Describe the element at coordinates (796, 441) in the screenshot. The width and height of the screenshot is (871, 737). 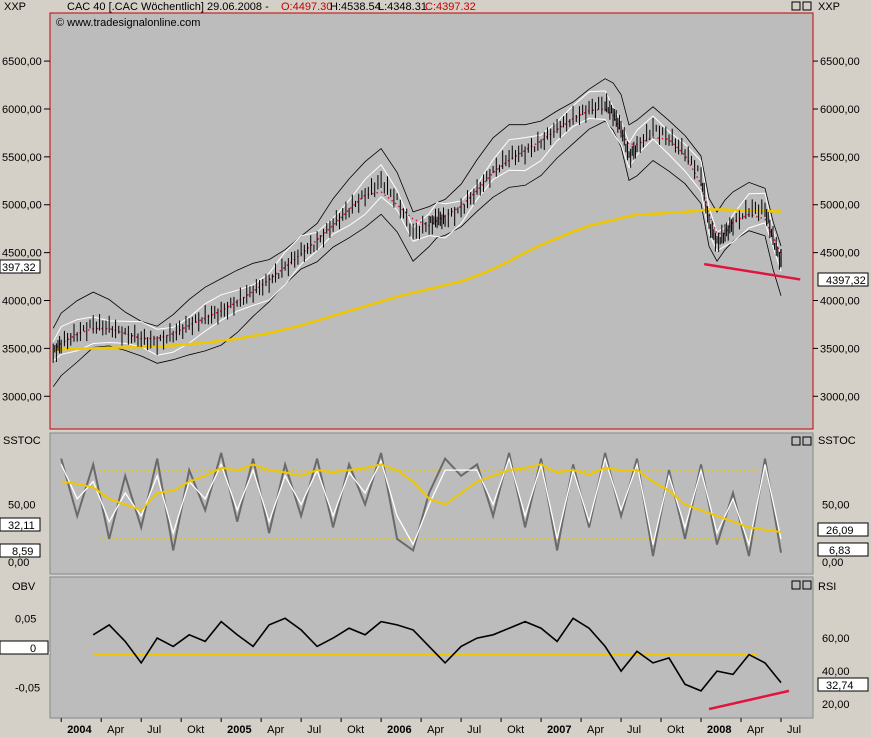
I see `sstoc-maximize-icon` at that location.